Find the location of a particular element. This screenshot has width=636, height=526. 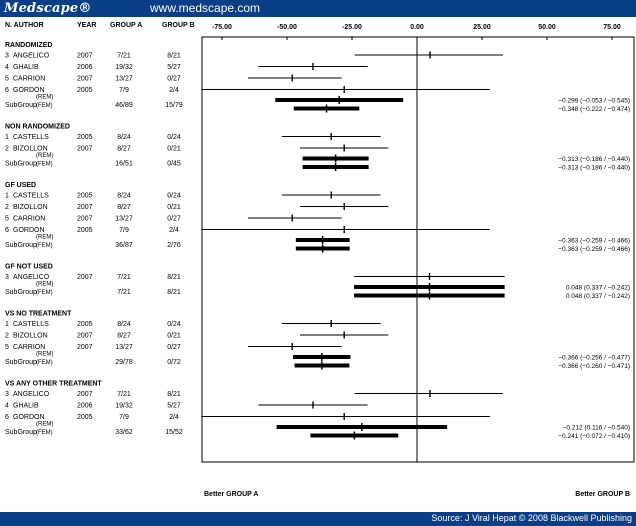

subgroup-group-b: 0/45 is located at coordinates (174, 163).